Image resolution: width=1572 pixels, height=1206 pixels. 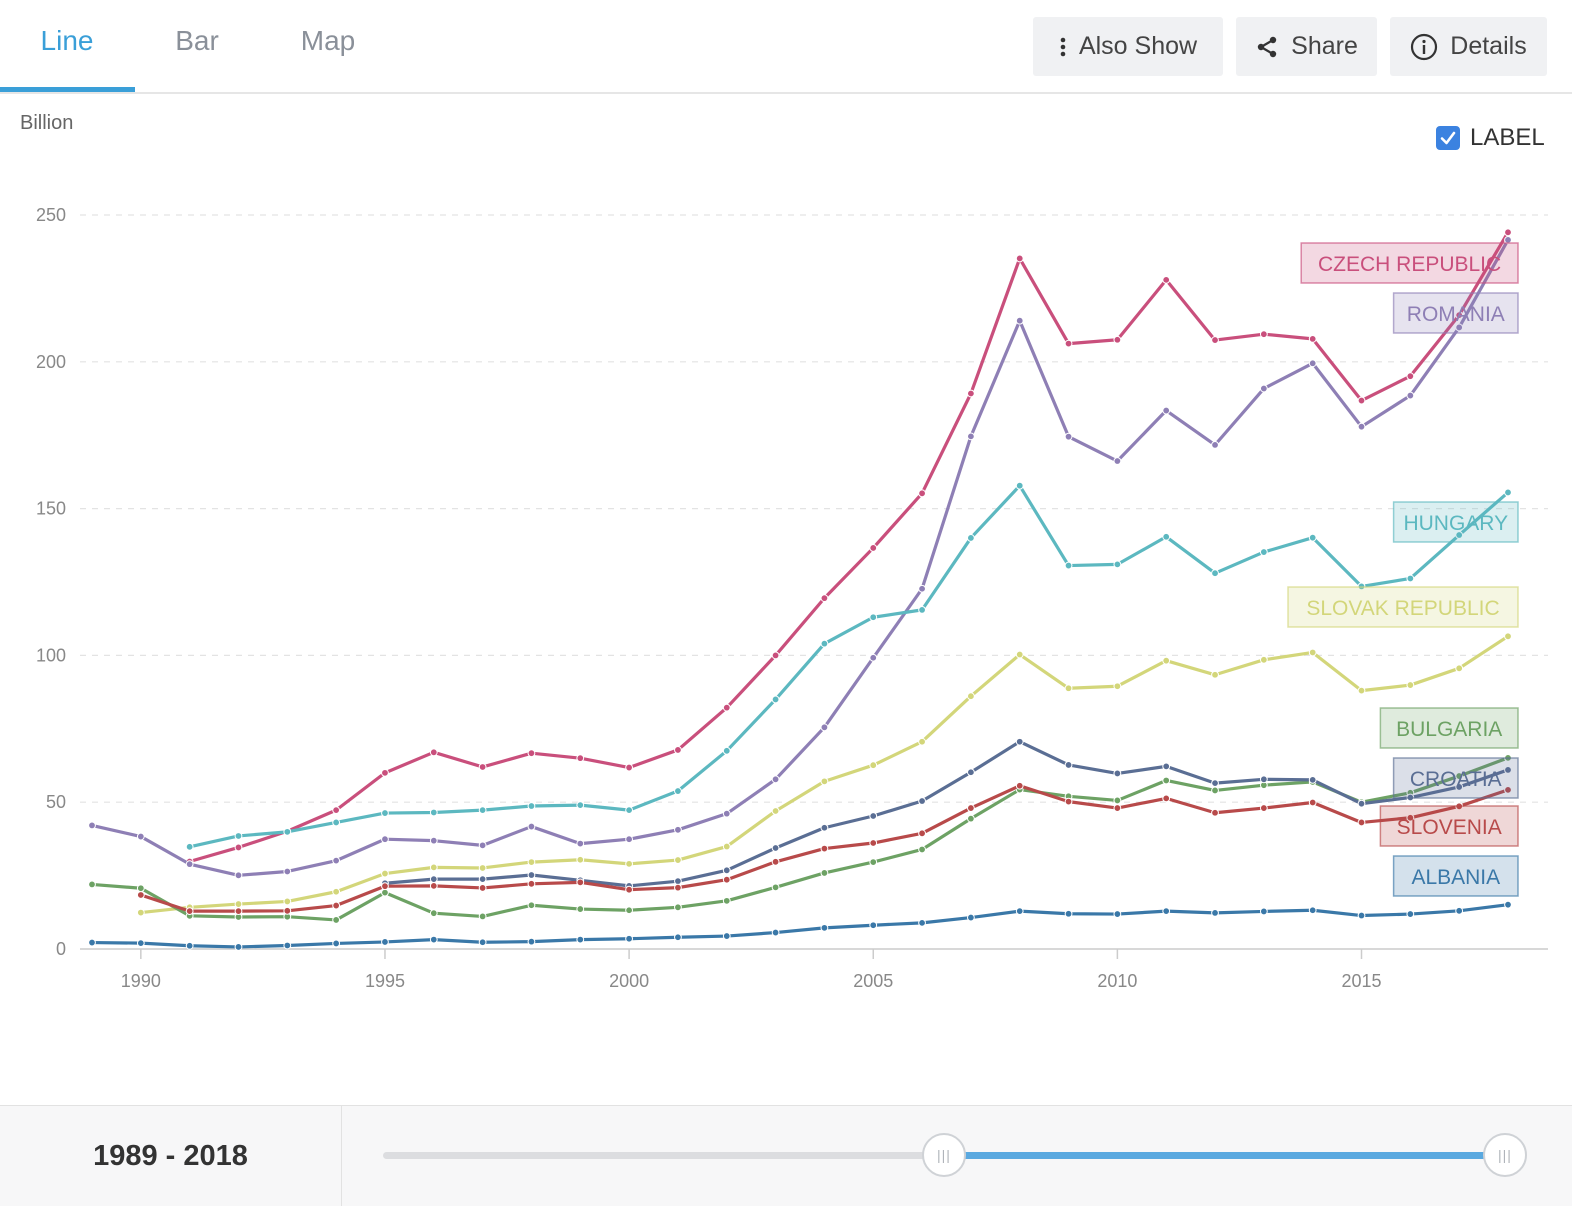 I want to click on tab-bar: Bar, so click(x=197, y=40).